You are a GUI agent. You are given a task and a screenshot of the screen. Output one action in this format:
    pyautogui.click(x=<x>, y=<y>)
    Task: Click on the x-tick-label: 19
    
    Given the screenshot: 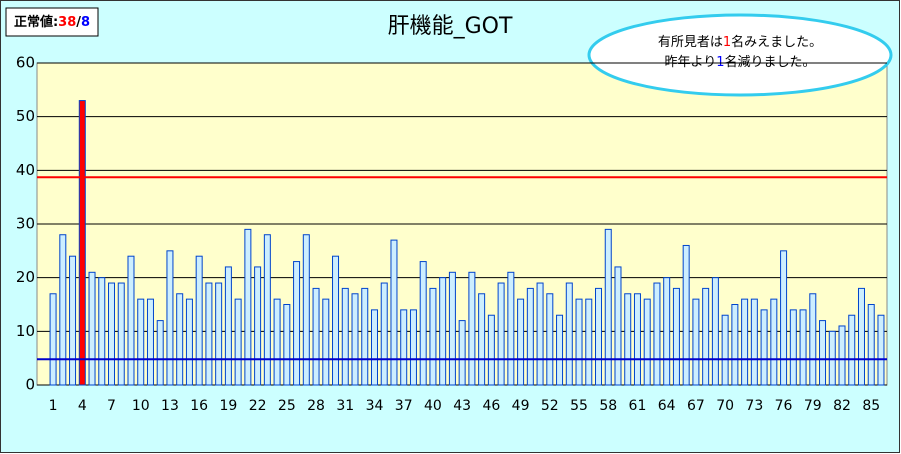 What is the action you would take?
    pyautogui.click(x=228, y=406)
    